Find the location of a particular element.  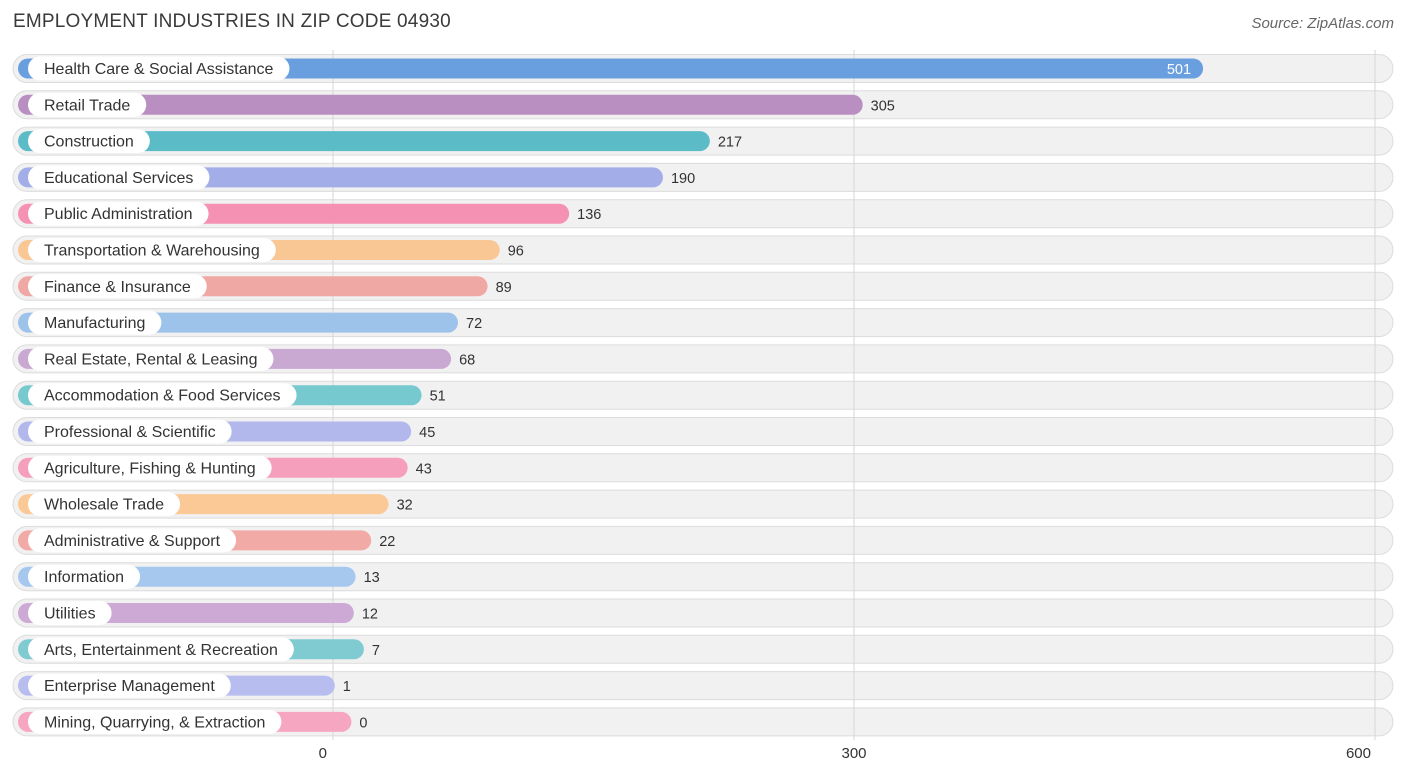

bar-group-agriculture-fishing-hunting: Agriculture, Fishing & Hunting 43 is located at coordinates (225, 467).